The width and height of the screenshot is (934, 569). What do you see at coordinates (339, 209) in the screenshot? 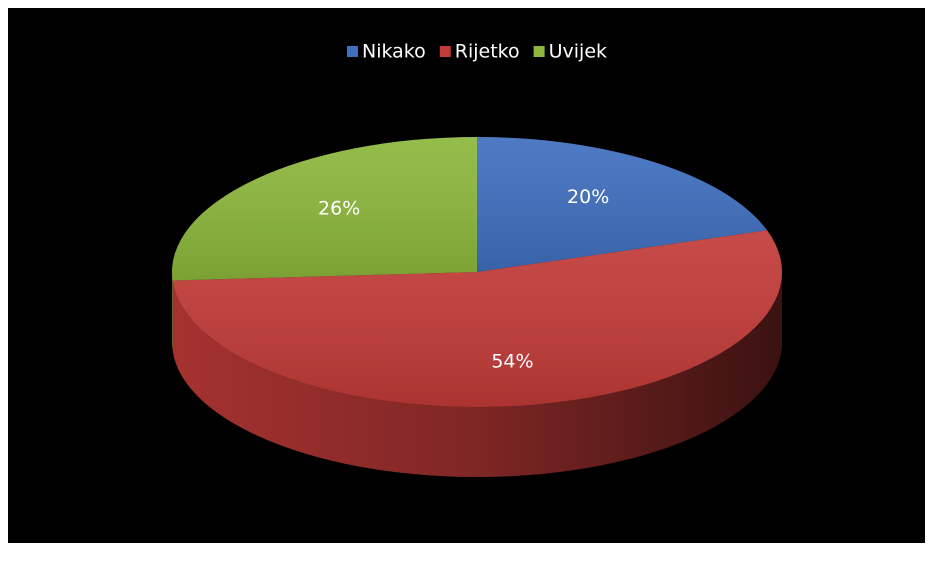
I see `data-label: 26%` at bounding box center [339, 209].